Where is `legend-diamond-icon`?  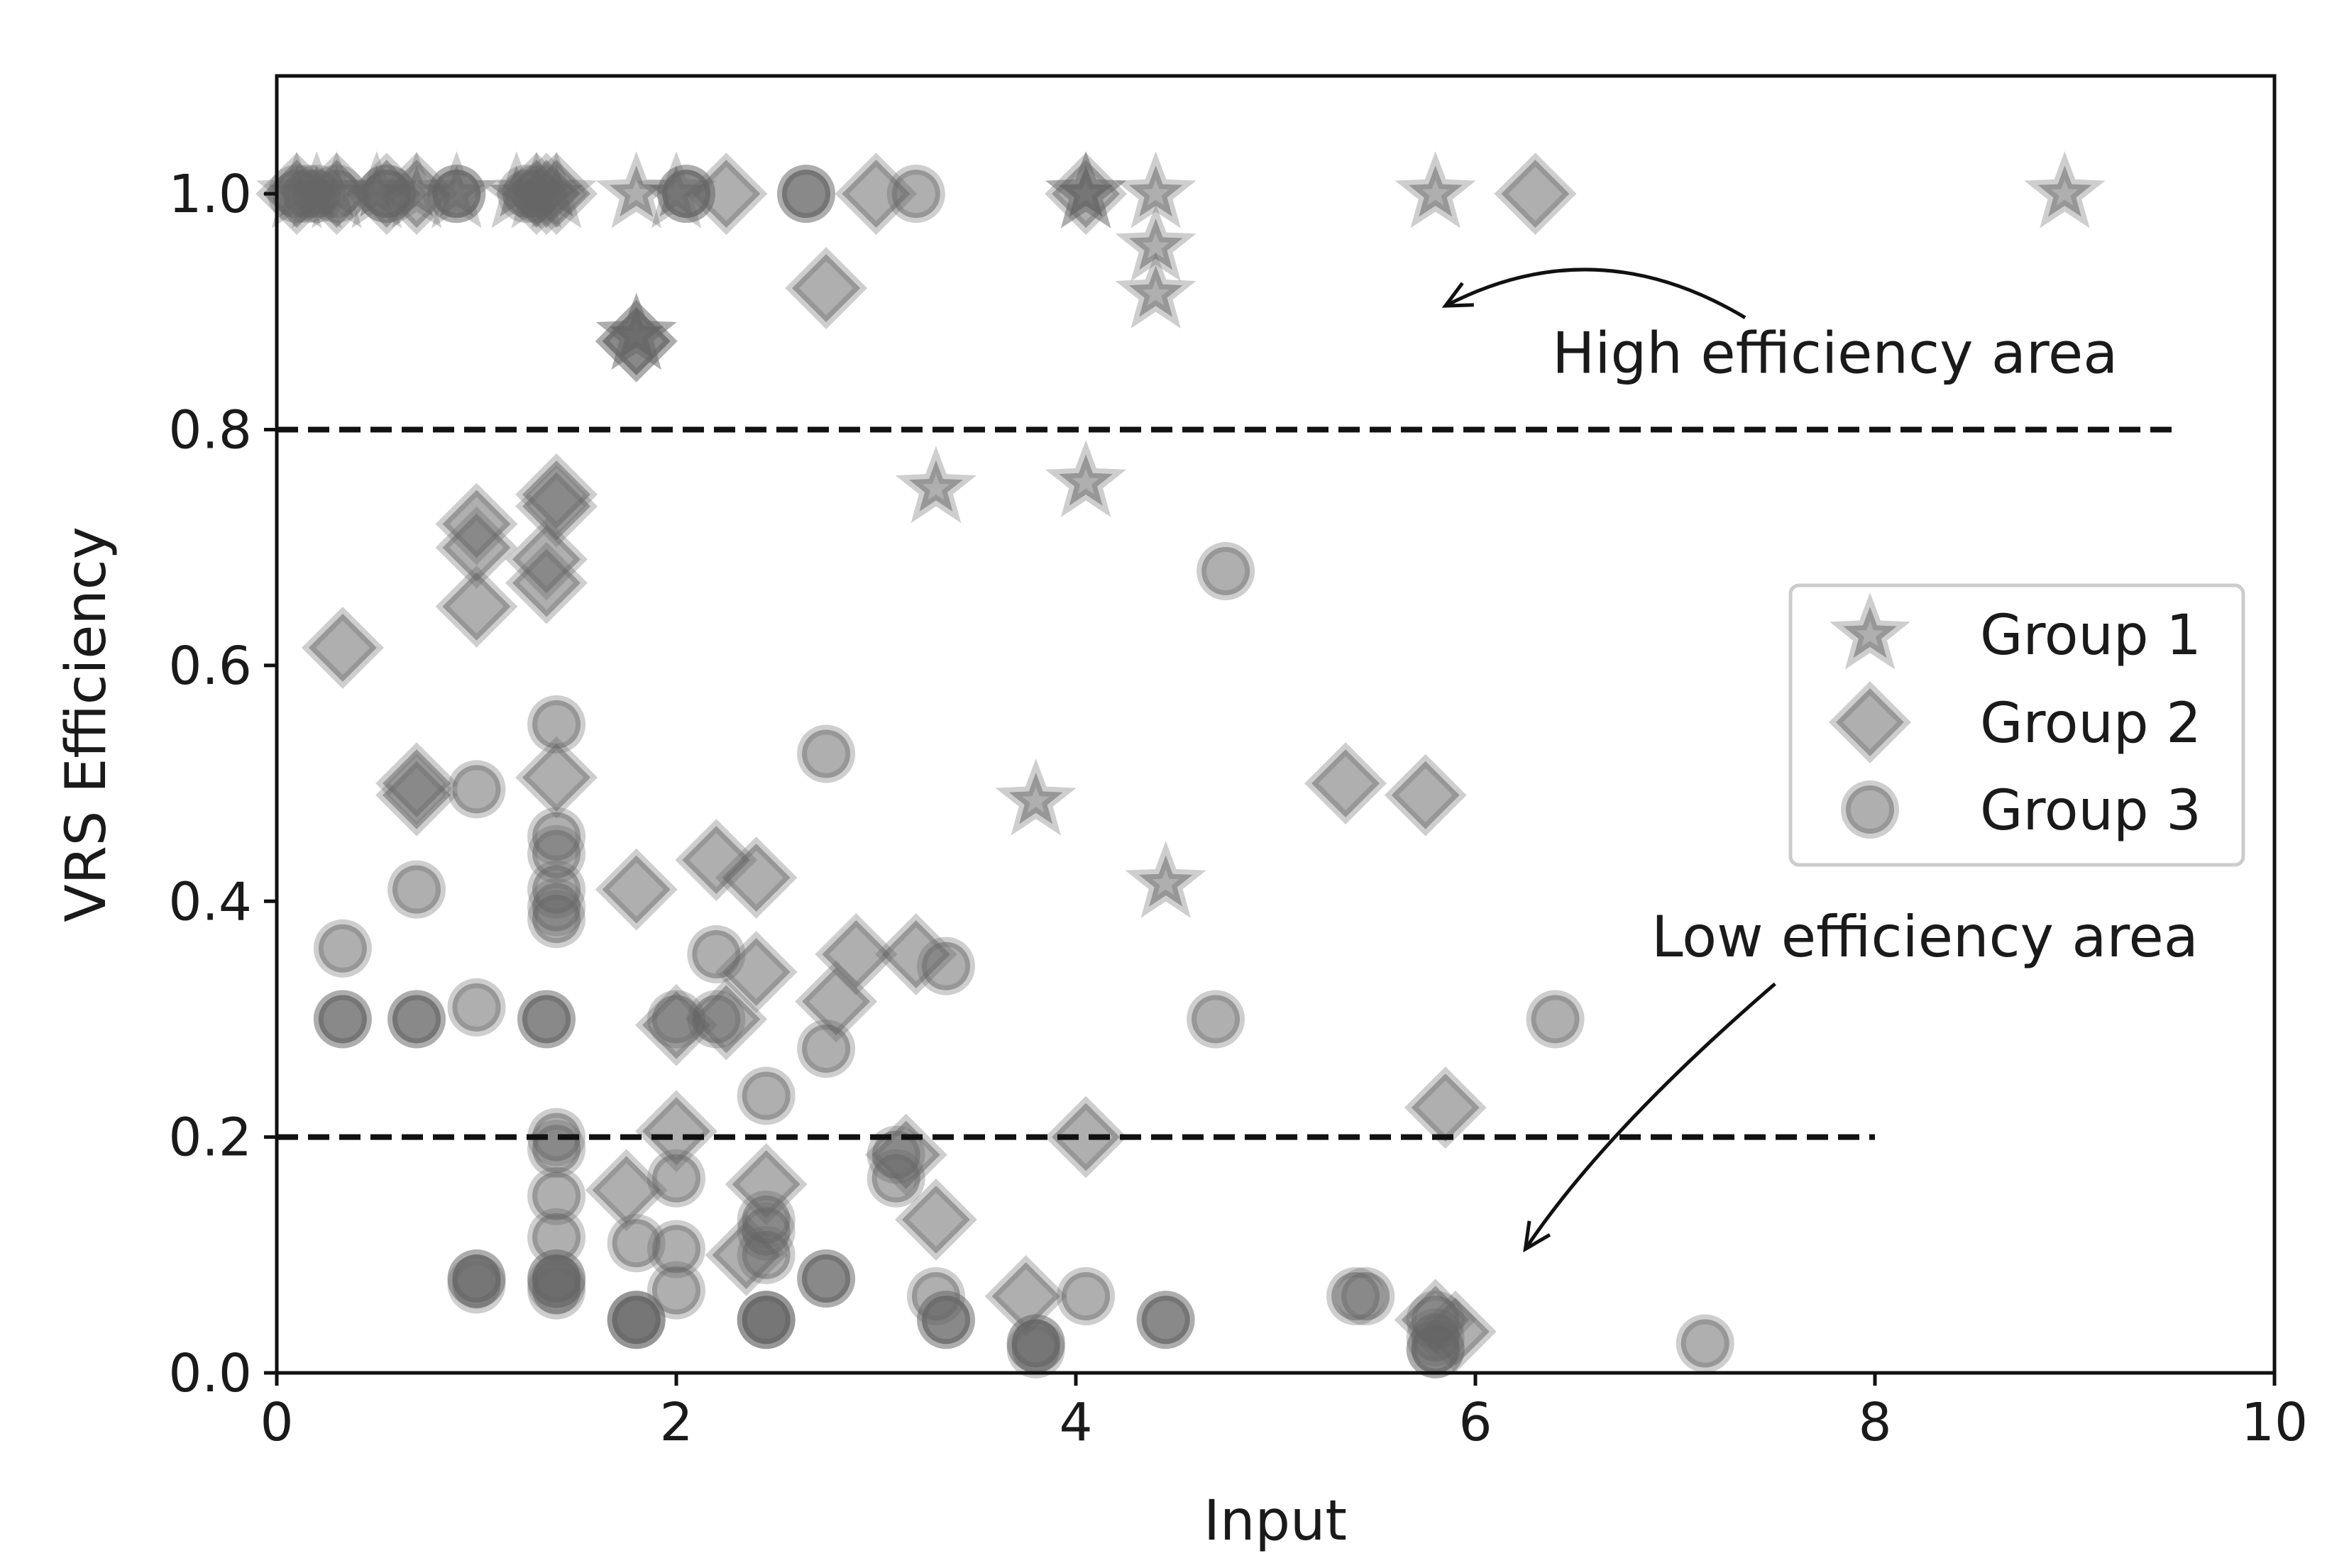
legend-diamond-icon is located at coordinates (1870, 722).